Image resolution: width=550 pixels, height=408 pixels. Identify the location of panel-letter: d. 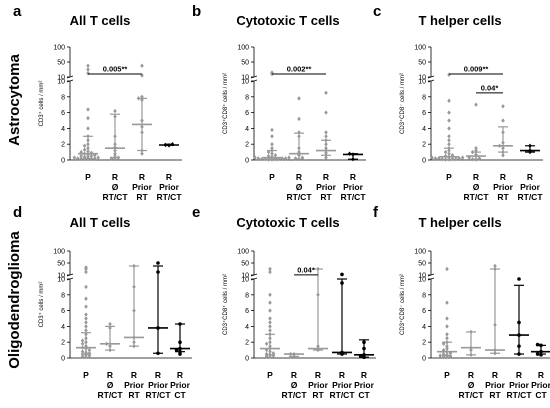
(17, 212).